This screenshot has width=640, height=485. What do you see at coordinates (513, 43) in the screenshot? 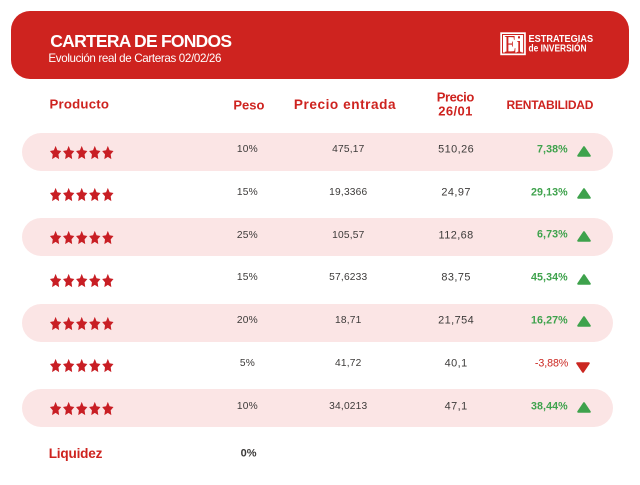
I see `svg-text: Ei` at bounding box center [513, 43].